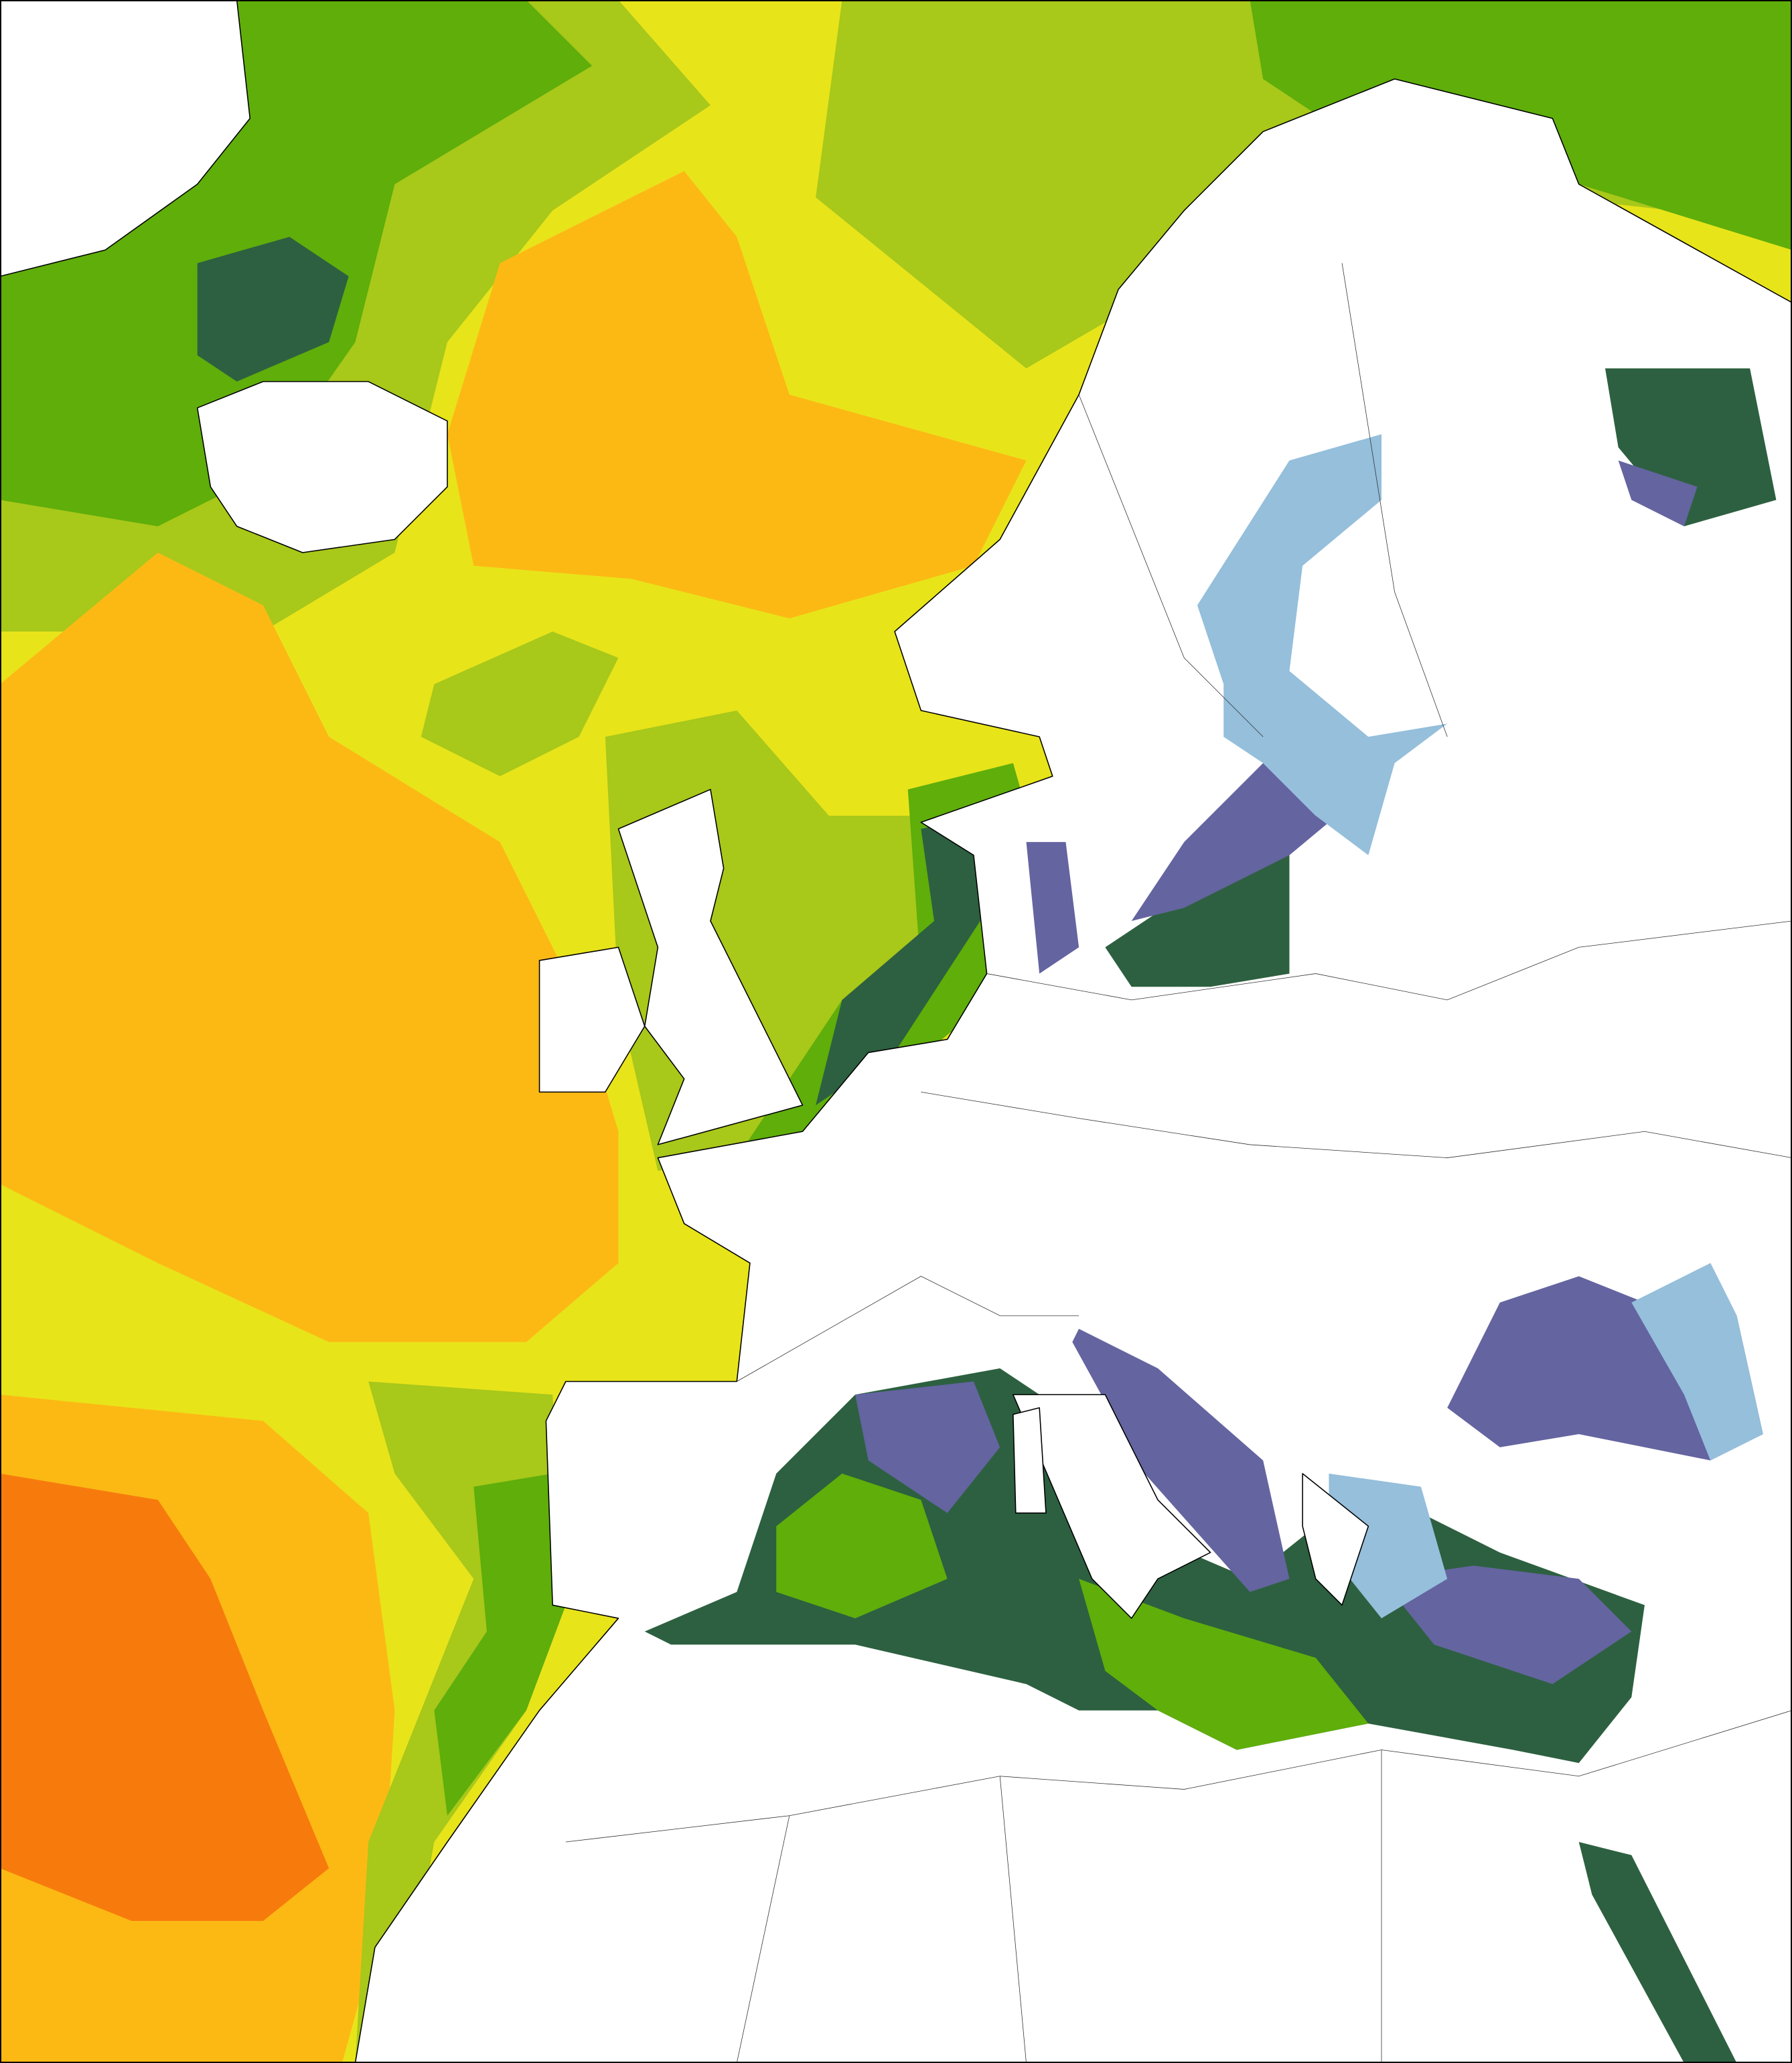 This screenshot has width=1792, height=2063. Describe the element at coordinates (1030, 1460) in the screenshot. I see `island` at that location.